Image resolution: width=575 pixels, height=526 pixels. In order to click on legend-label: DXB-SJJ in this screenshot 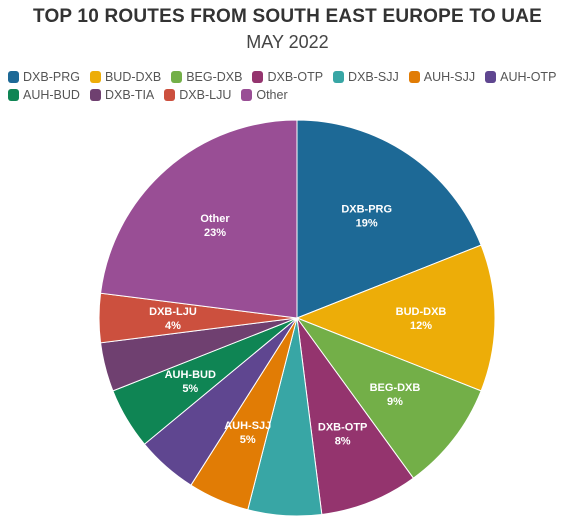, I will do `click(373, 77)`.